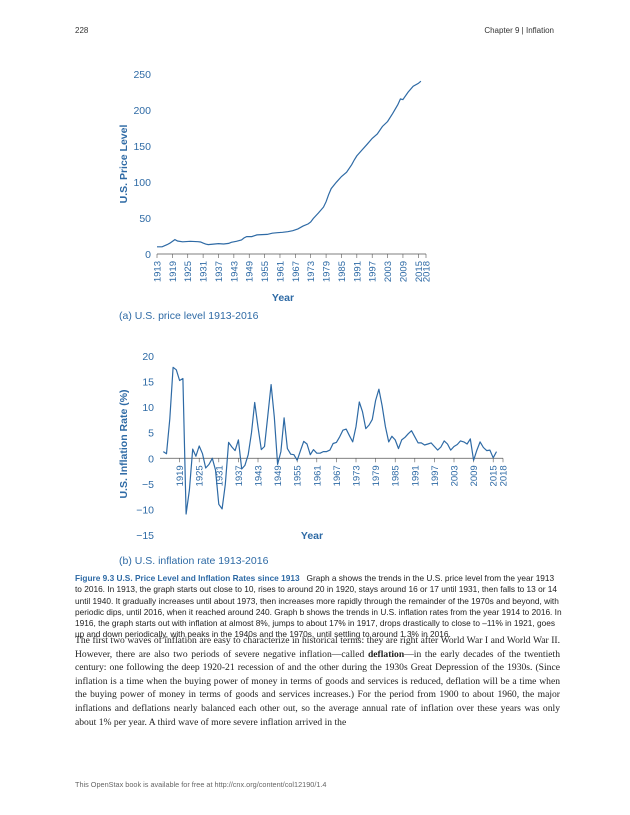  Describe the element at coordinates (415, 475) in the screenshot. I see `chart-b-x-tick-label: 1991` at that location.